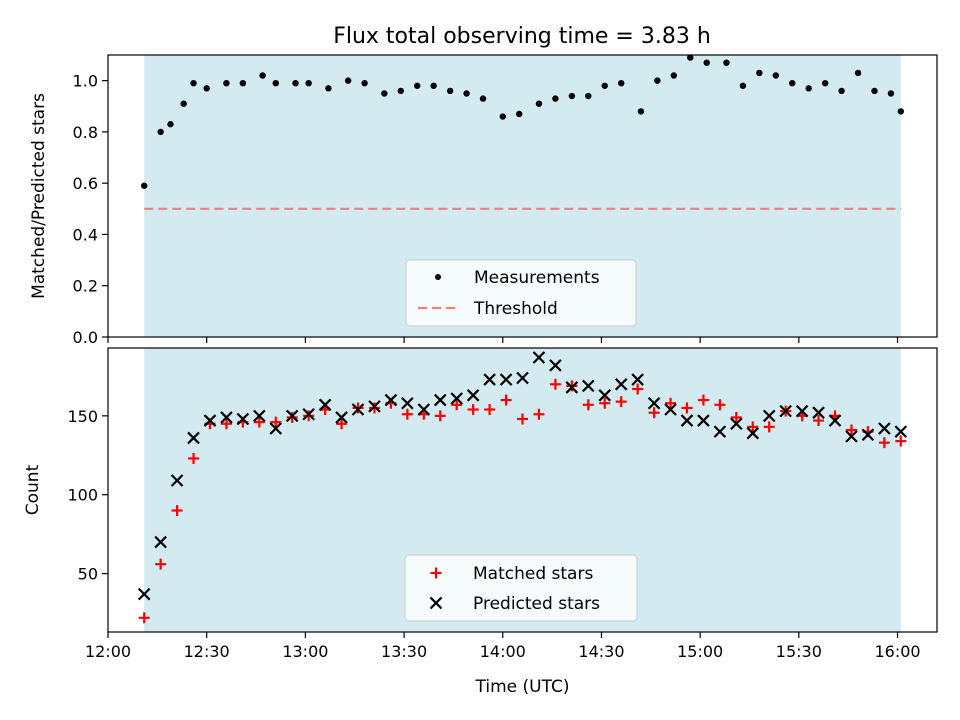 This screenshot has height=720, width=960. I want to click on x-tick-label: 13:30, so click(404, 651).